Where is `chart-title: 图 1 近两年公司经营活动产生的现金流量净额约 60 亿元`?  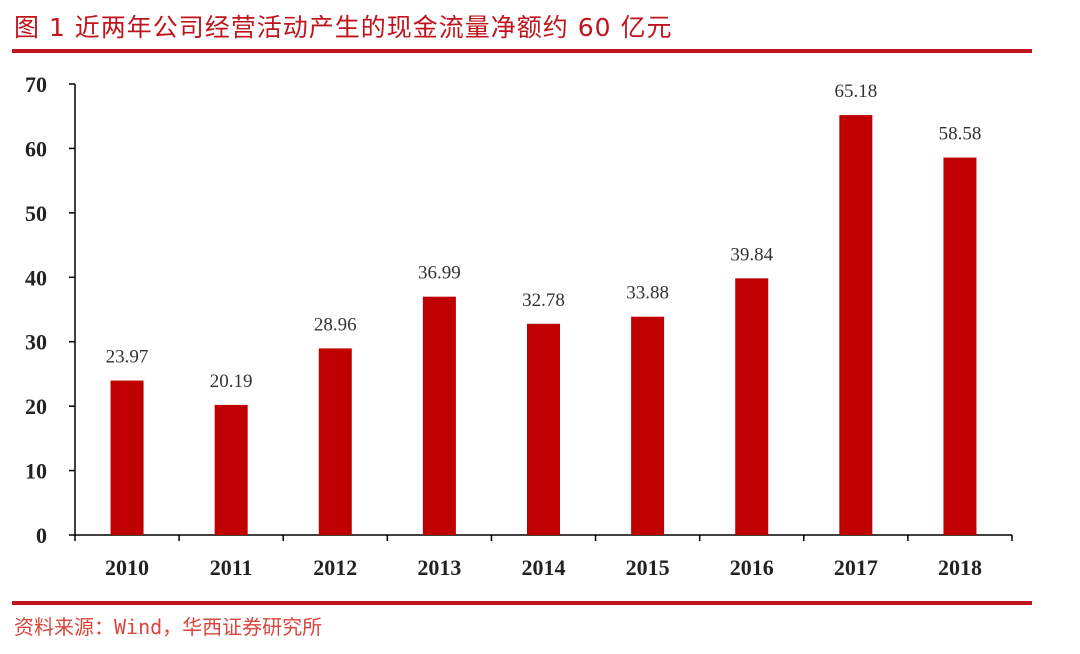
chart-title: 图 1 近两年公司经营活动产生的现金流量净额约 60 亿元 is located at coordinates (343, 27).